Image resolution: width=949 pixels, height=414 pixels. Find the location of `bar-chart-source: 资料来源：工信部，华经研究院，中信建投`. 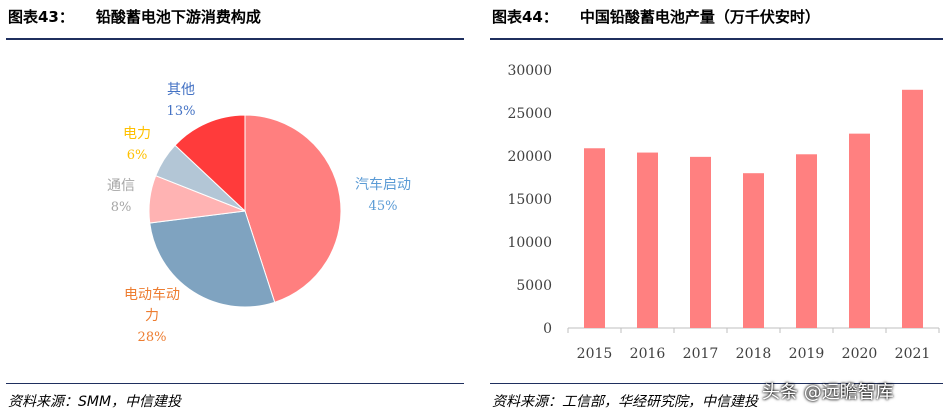

bar-chart-source: 资料来源：工信部，华经研究院，中信建投 is located at coordinates (625, 402).